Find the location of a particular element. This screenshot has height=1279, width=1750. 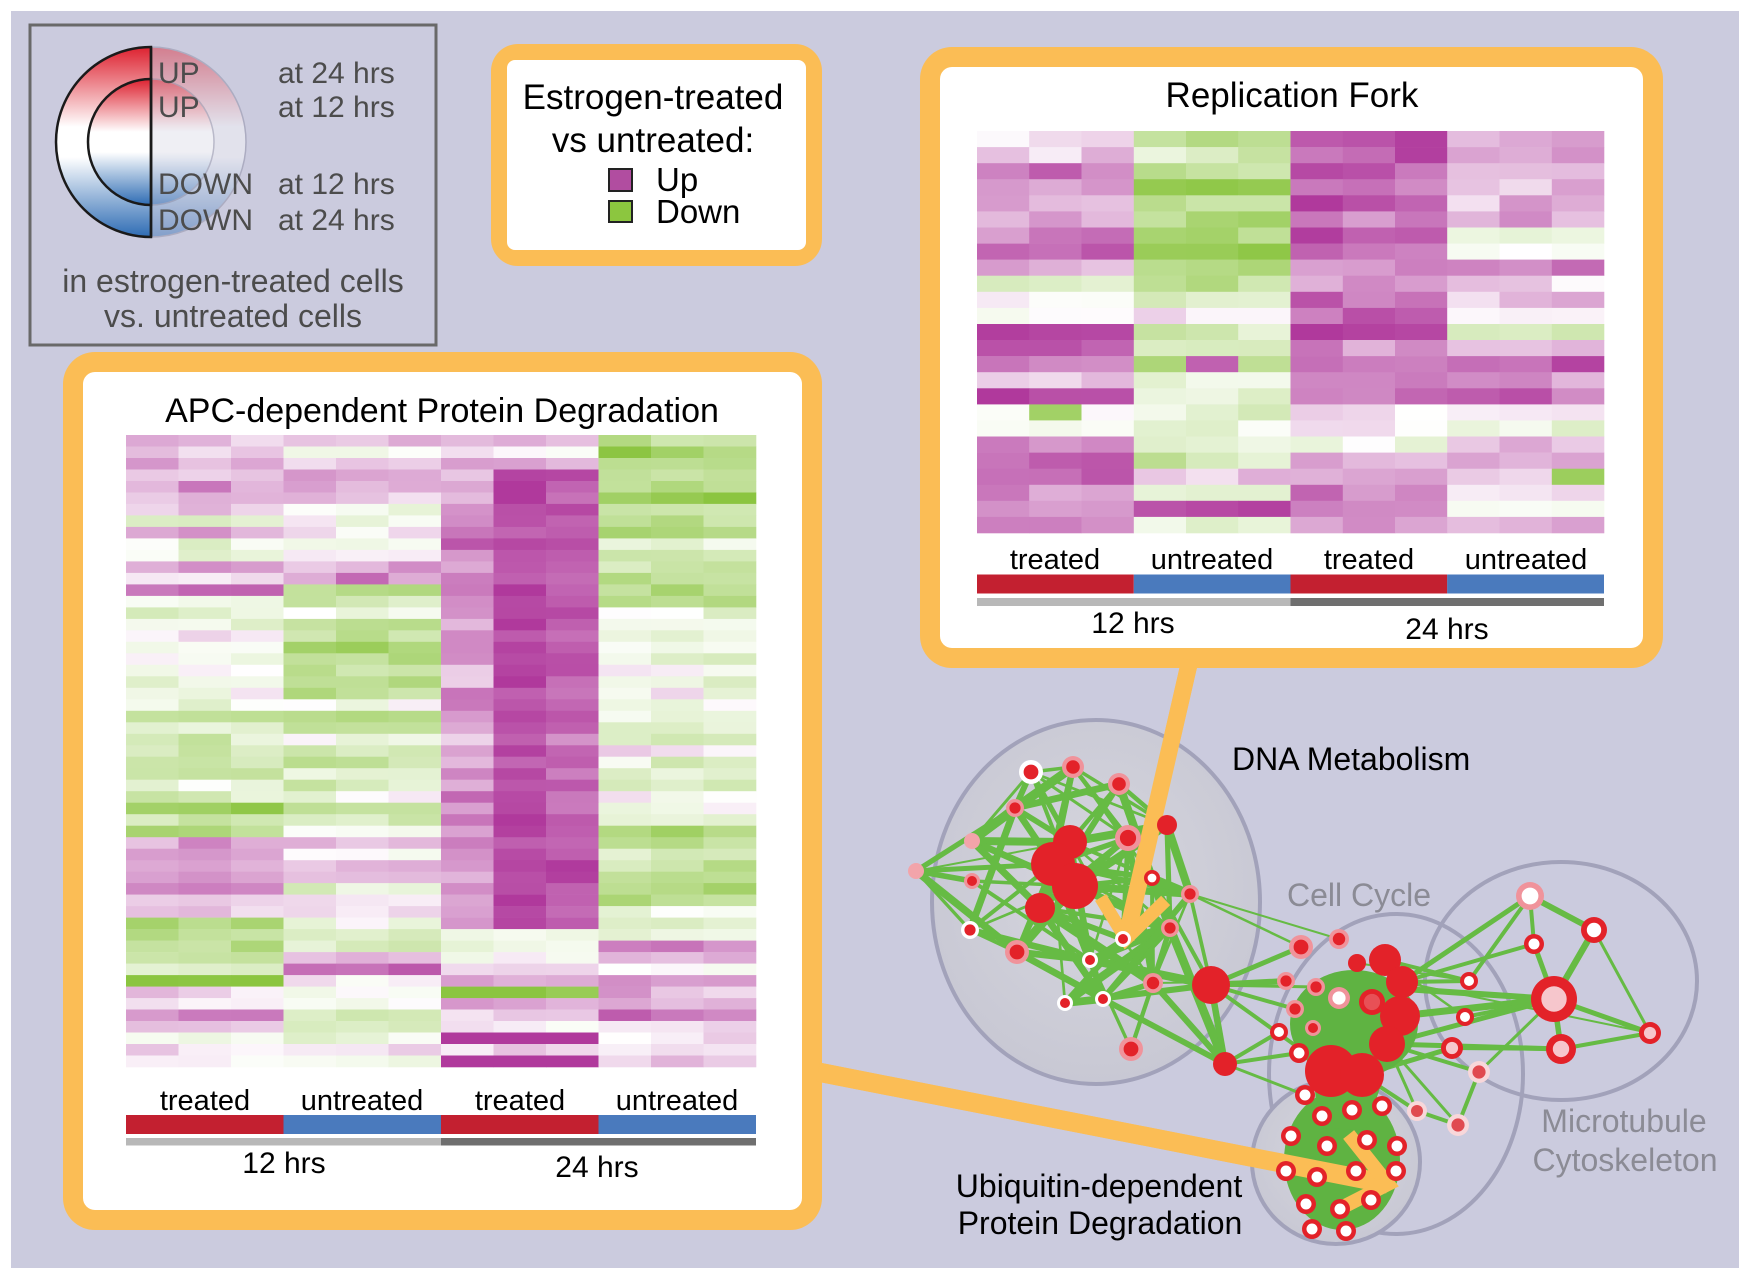

svg-text: Replication Fork is located at coordinates (1292, 95).